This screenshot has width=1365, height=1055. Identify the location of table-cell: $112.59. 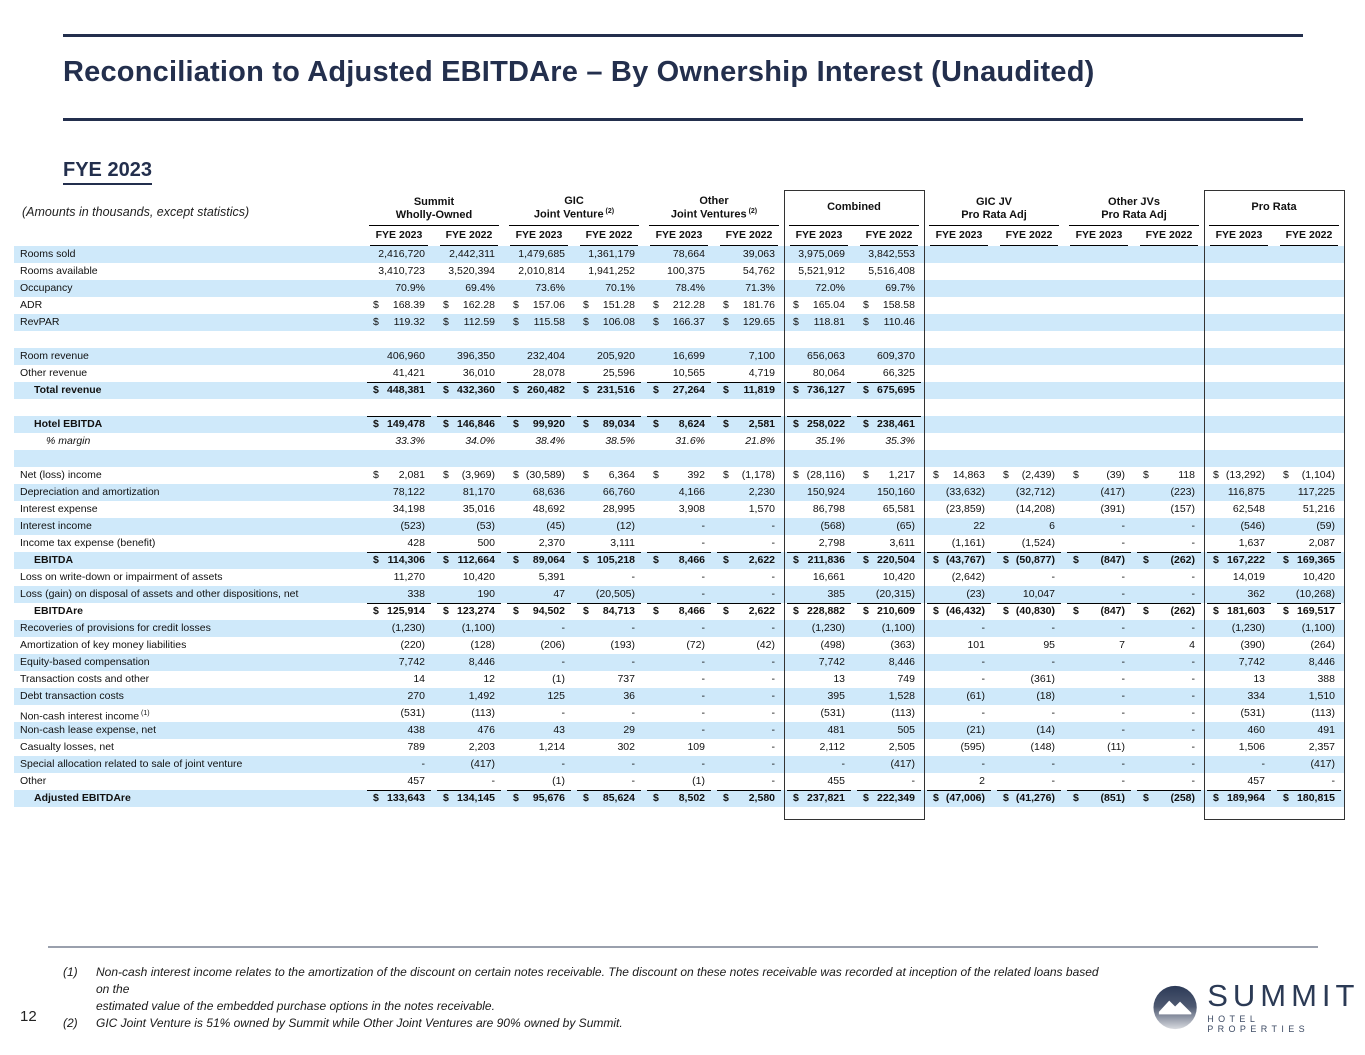
(469, 322).